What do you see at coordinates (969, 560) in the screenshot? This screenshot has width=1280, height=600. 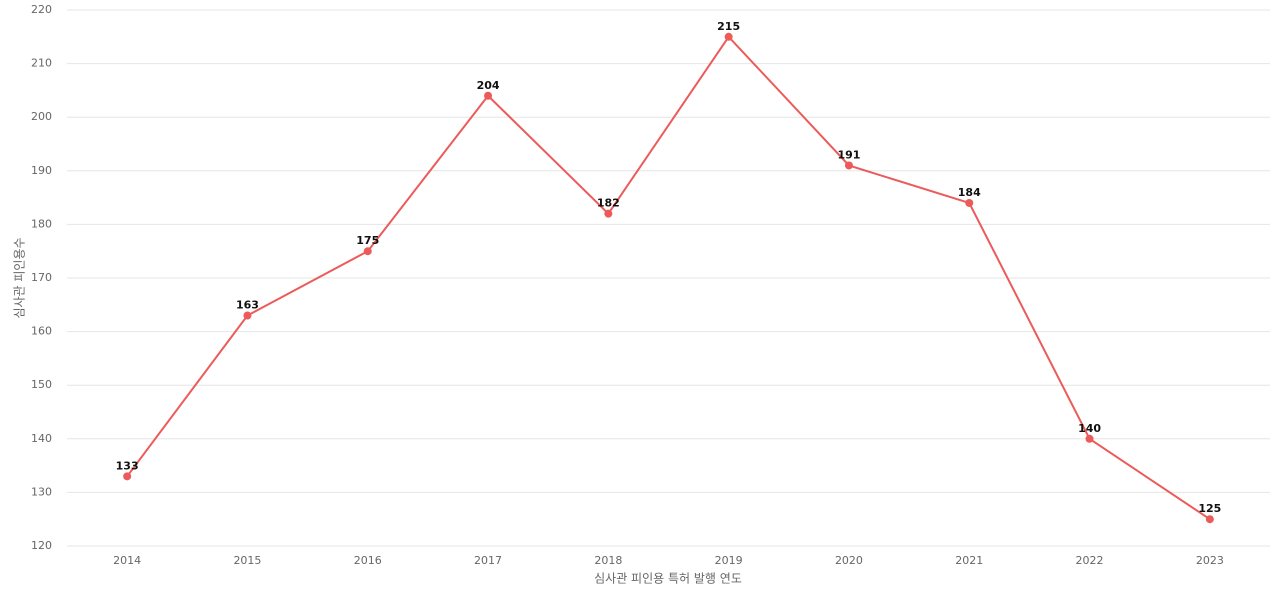 I see `x-tick-label: 2021` at bounding box center [969, 560].